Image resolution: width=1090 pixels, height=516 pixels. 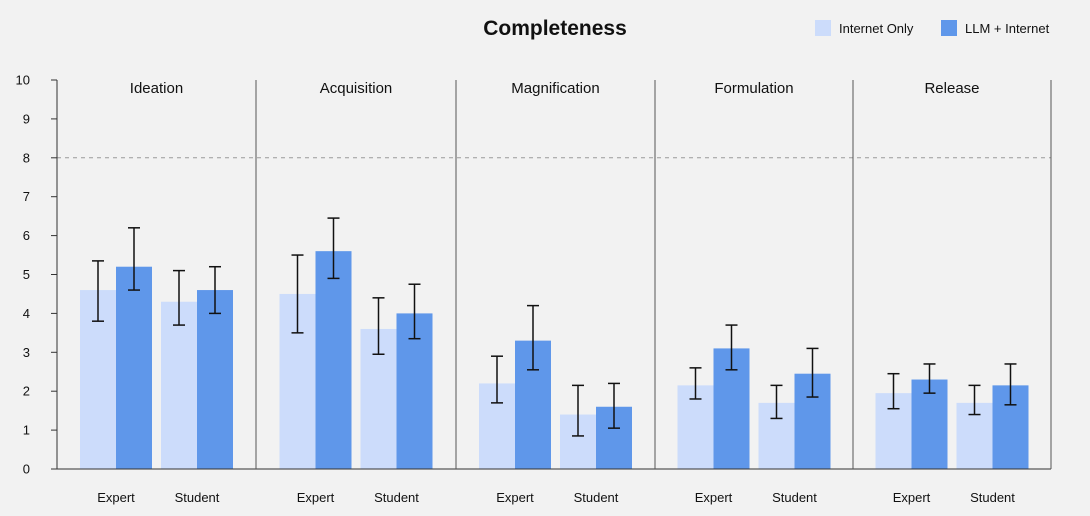 I want to click on bar-acquisition-expert-llm-internet, so click(x=333, y=360).